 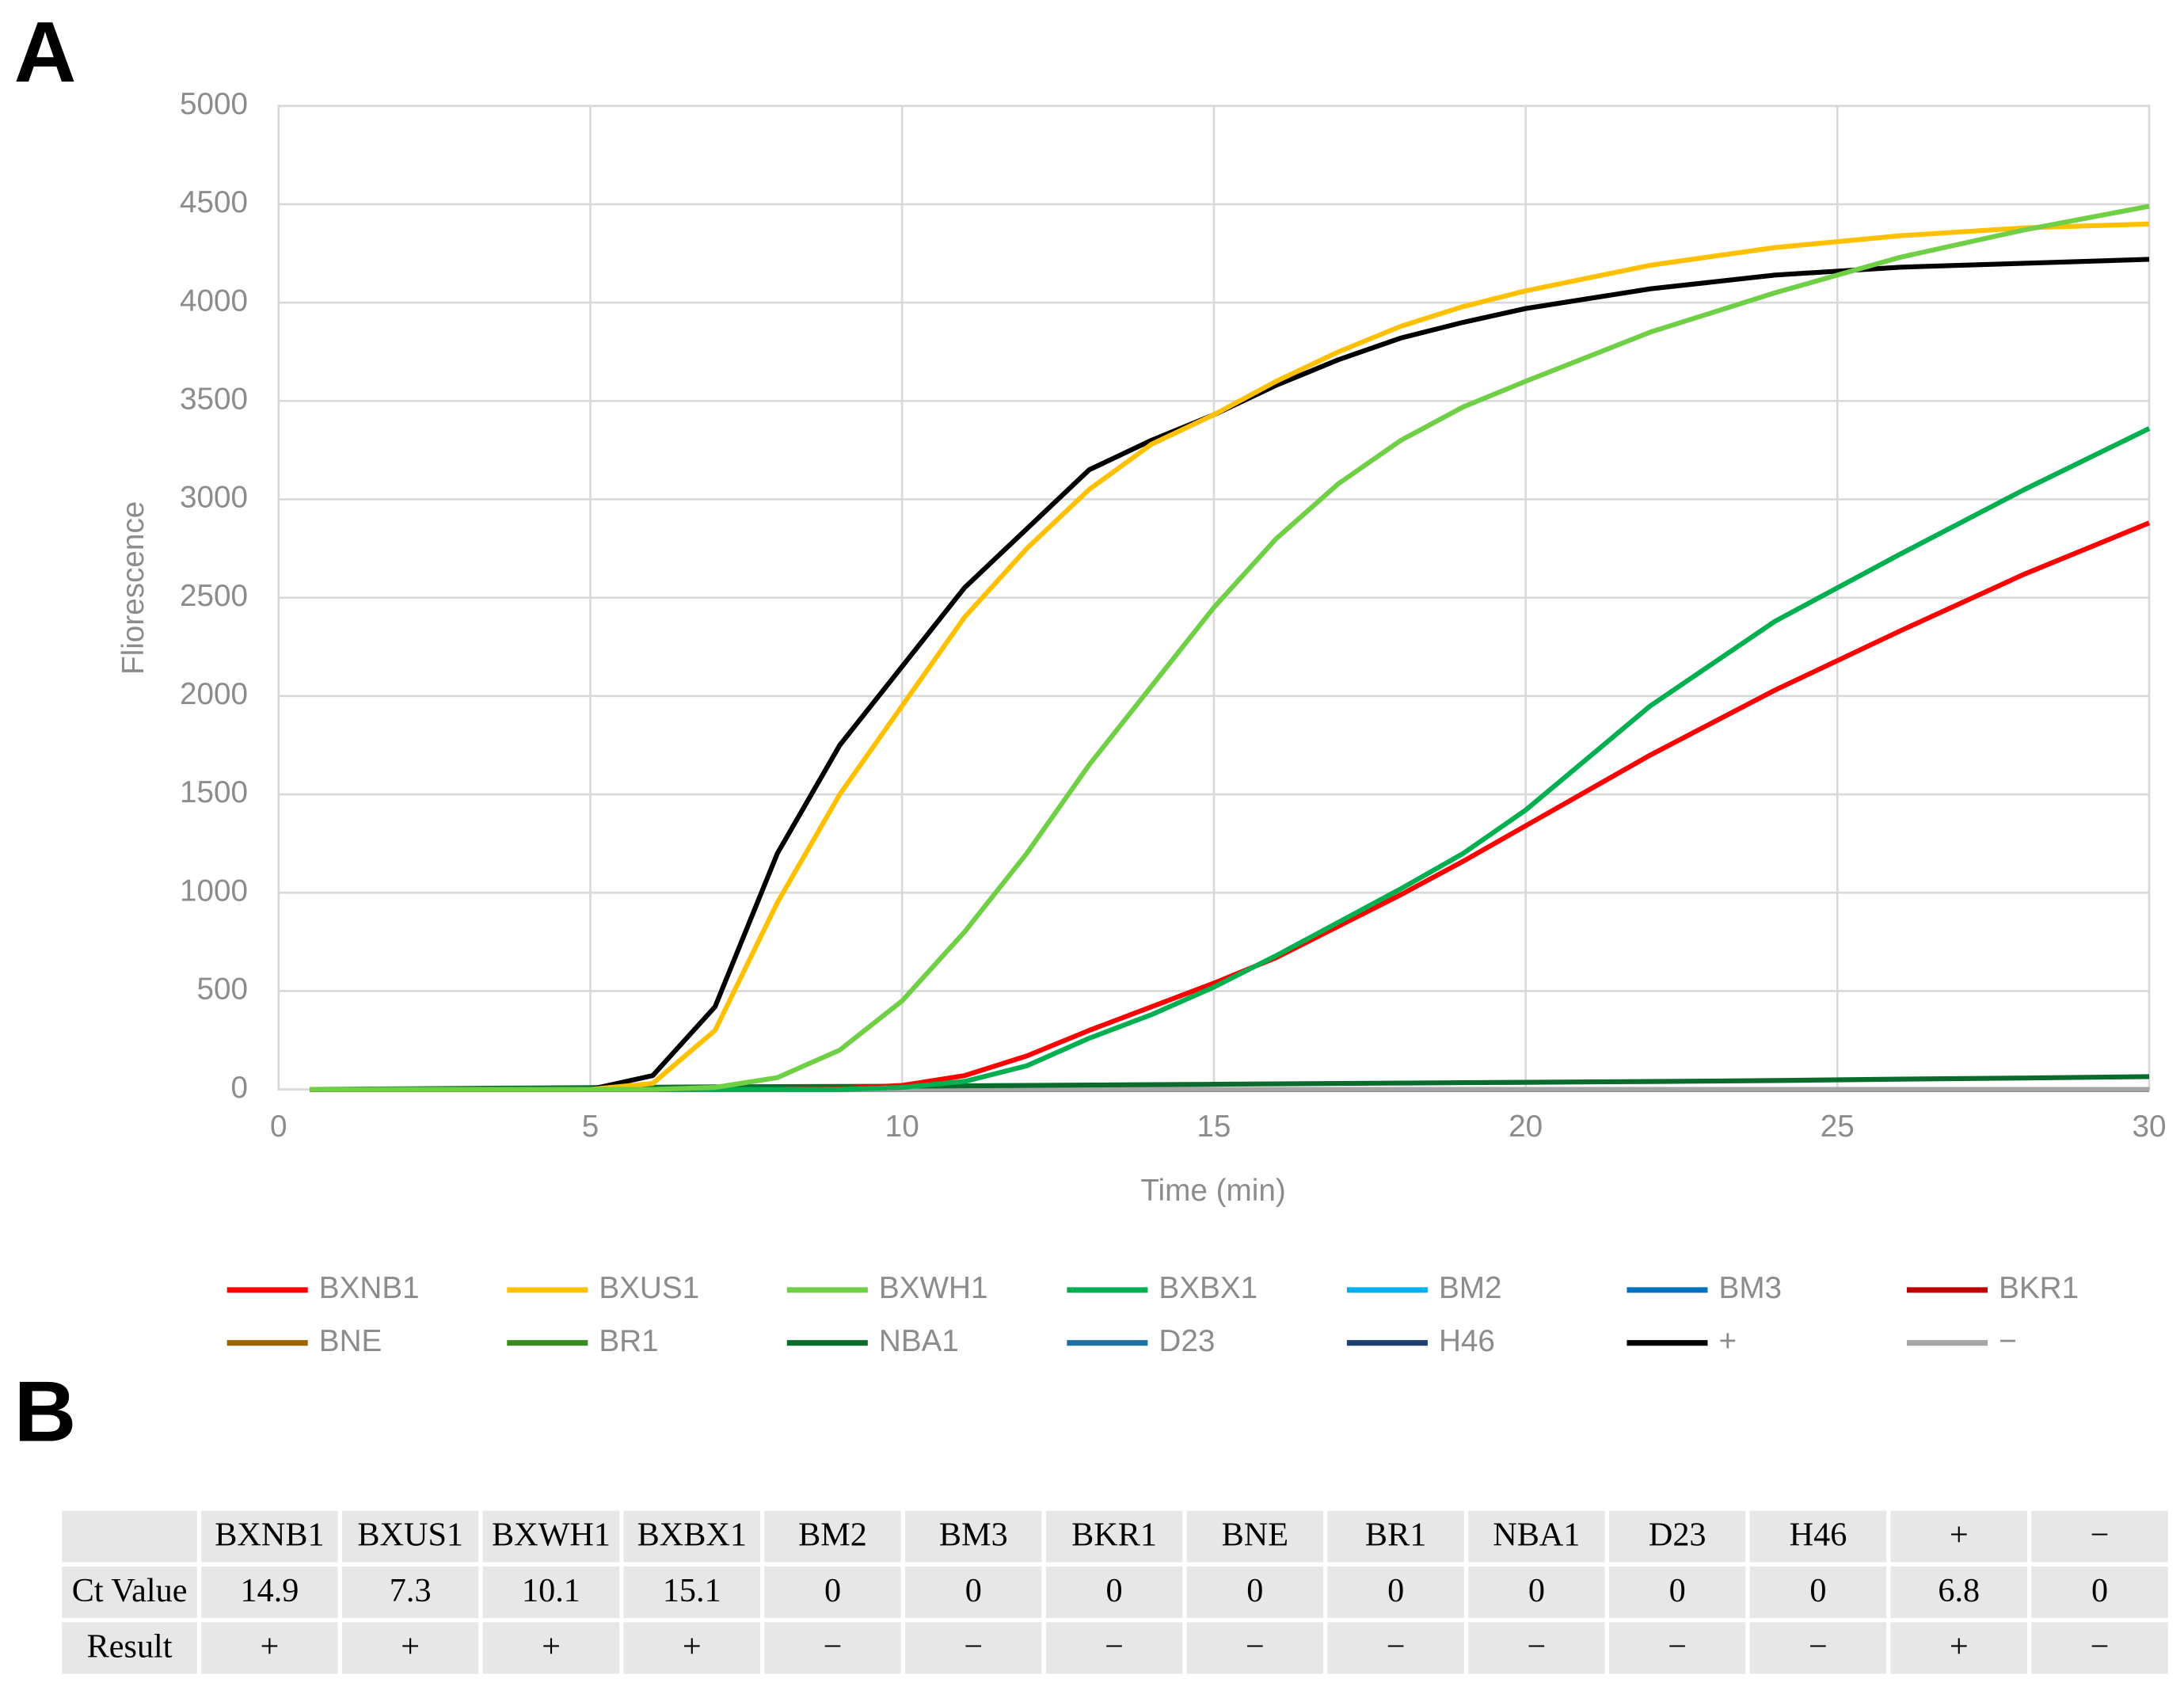 What do you see at coordinates (278, 1127) in the screenshot?
I see `x-tick-label: 0` at bounding box center [278, 1127].